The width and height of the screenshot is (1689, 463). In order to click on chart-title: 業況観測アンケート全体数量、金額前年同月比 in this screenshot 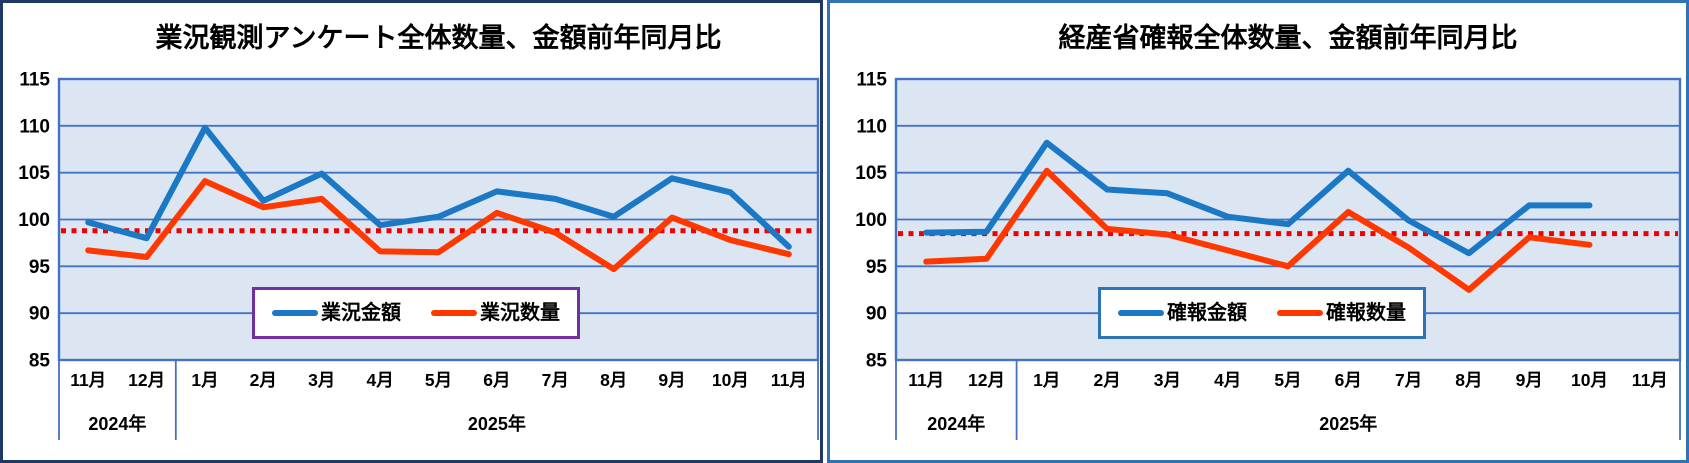, I will do `click(438, 38)`.